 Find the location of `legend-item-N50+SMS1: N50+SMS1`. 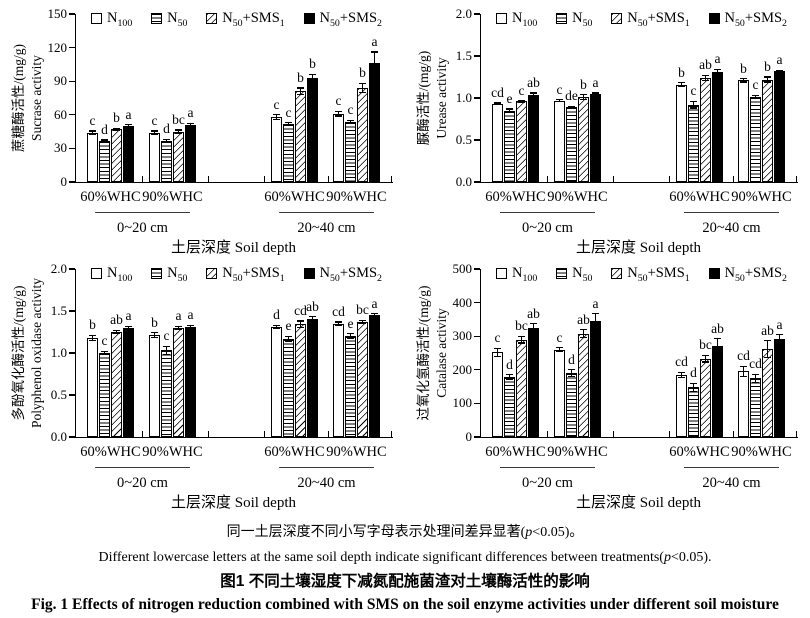

legend-item-N50+SMS1: N50+SMS1 is located at coordinates (650, 274).